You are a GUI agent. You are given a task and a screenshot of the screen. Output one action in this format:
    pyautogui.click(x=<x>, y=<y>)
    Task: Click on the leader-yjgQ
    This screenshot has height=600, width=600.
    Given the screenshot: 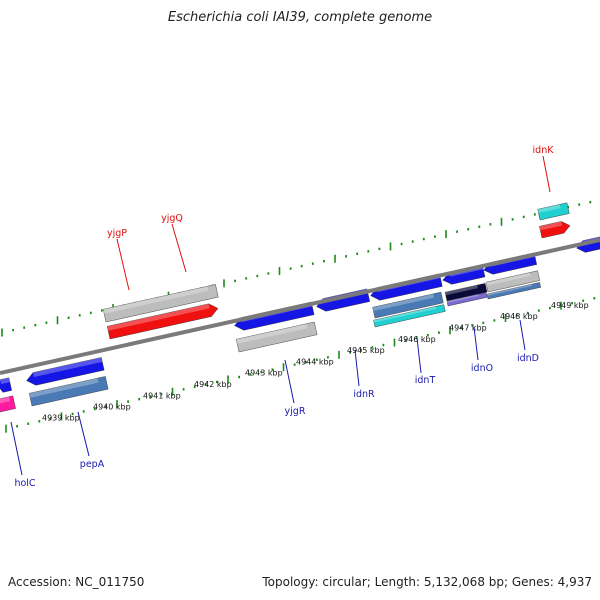 What is the action you would take?
    pyautogui.click(x=179, y=248)
    